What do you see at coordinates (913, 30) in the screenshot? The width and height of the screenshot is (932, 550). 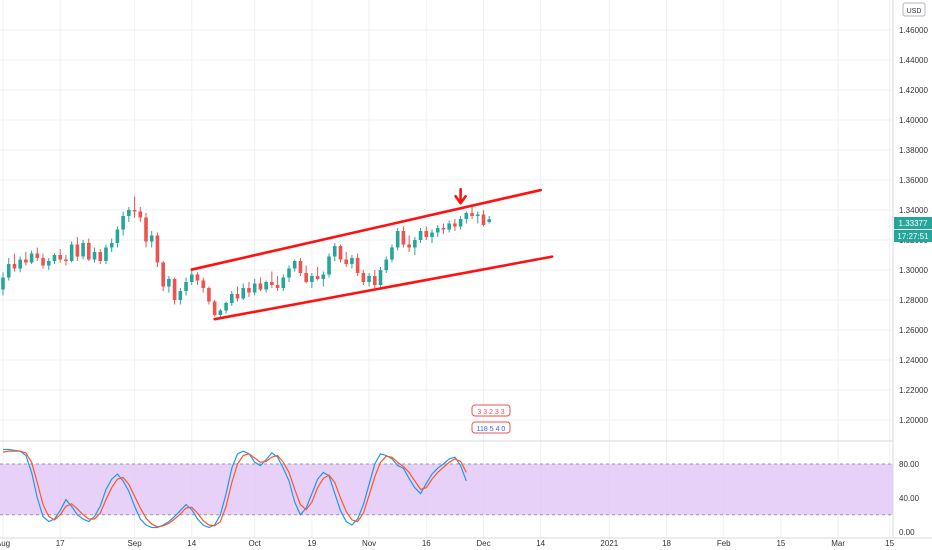 I see `price-tick-label: 1.46000` at bounding box center [913, 30].